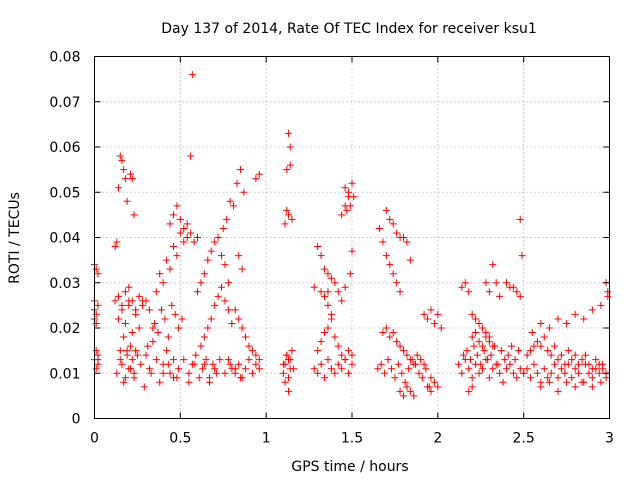  I want to click on y-tick-label: 0.03, so click(64, 284).